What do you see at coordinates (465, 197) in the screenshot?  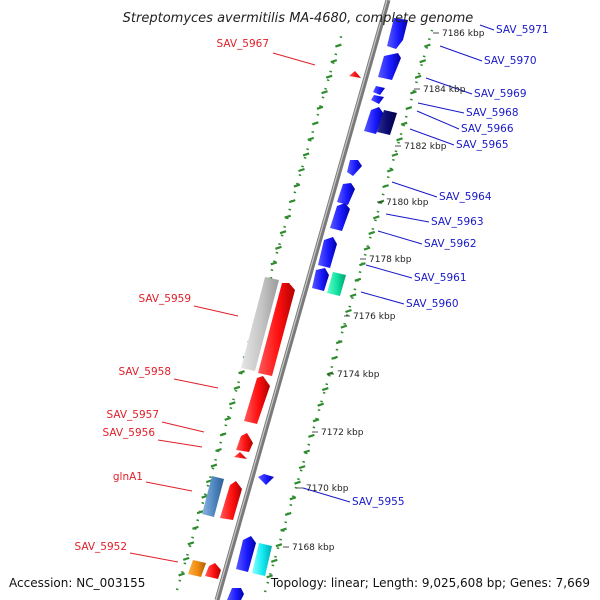 I see `gene-label-sav_5964: SAV_5964` at bounding box center [465, 197].